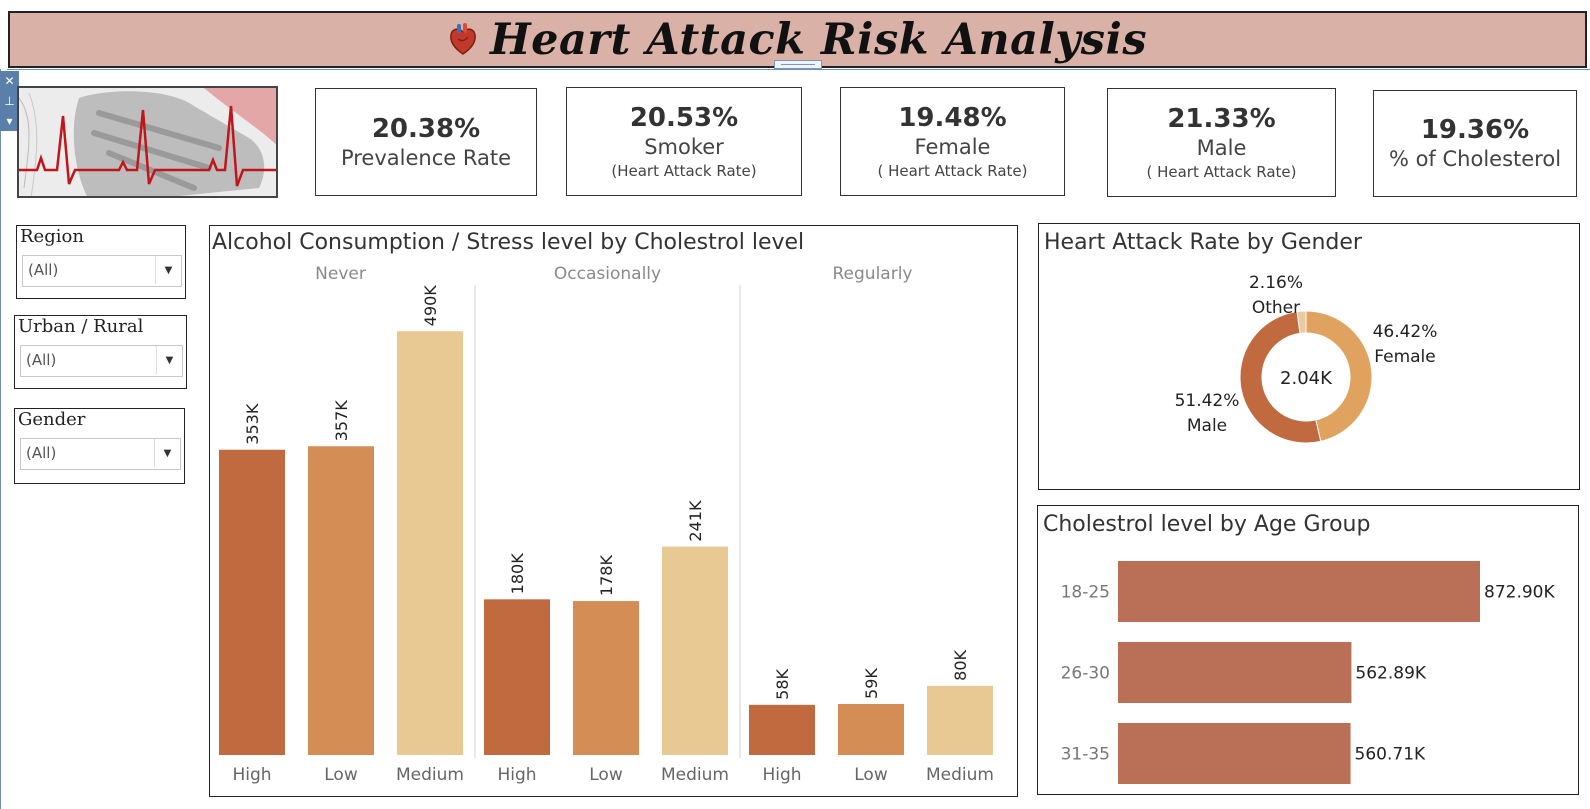 The image size is (1590, 809). Describe the element at coordinates (463, 38) in the screenshot. I see `anatomical-heart-icon` at that location.